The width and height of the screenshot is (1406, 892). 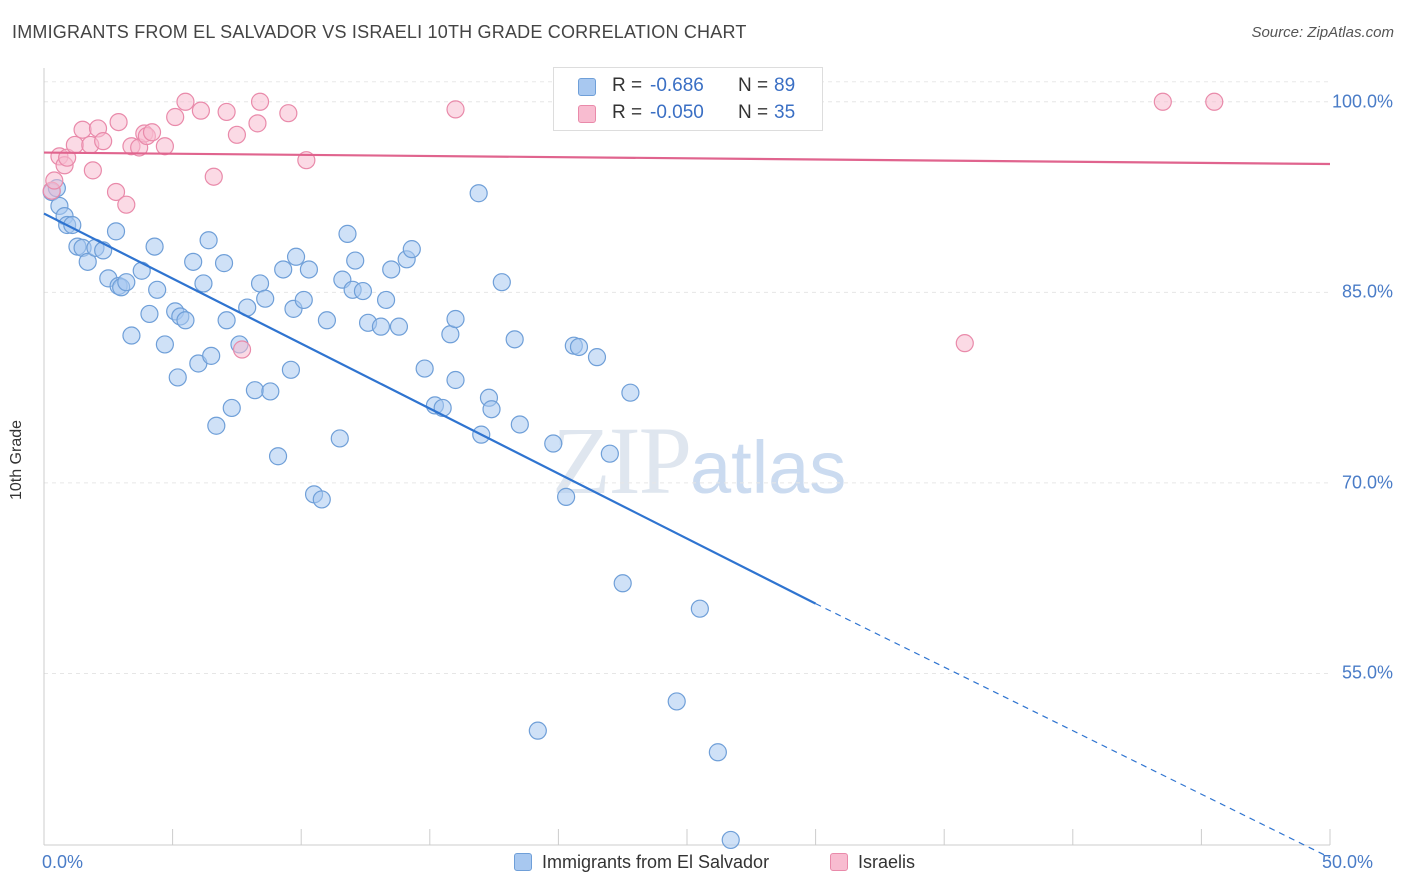 I want to click on y-tick-label: 85.0%, so click(x=1367, y=291).